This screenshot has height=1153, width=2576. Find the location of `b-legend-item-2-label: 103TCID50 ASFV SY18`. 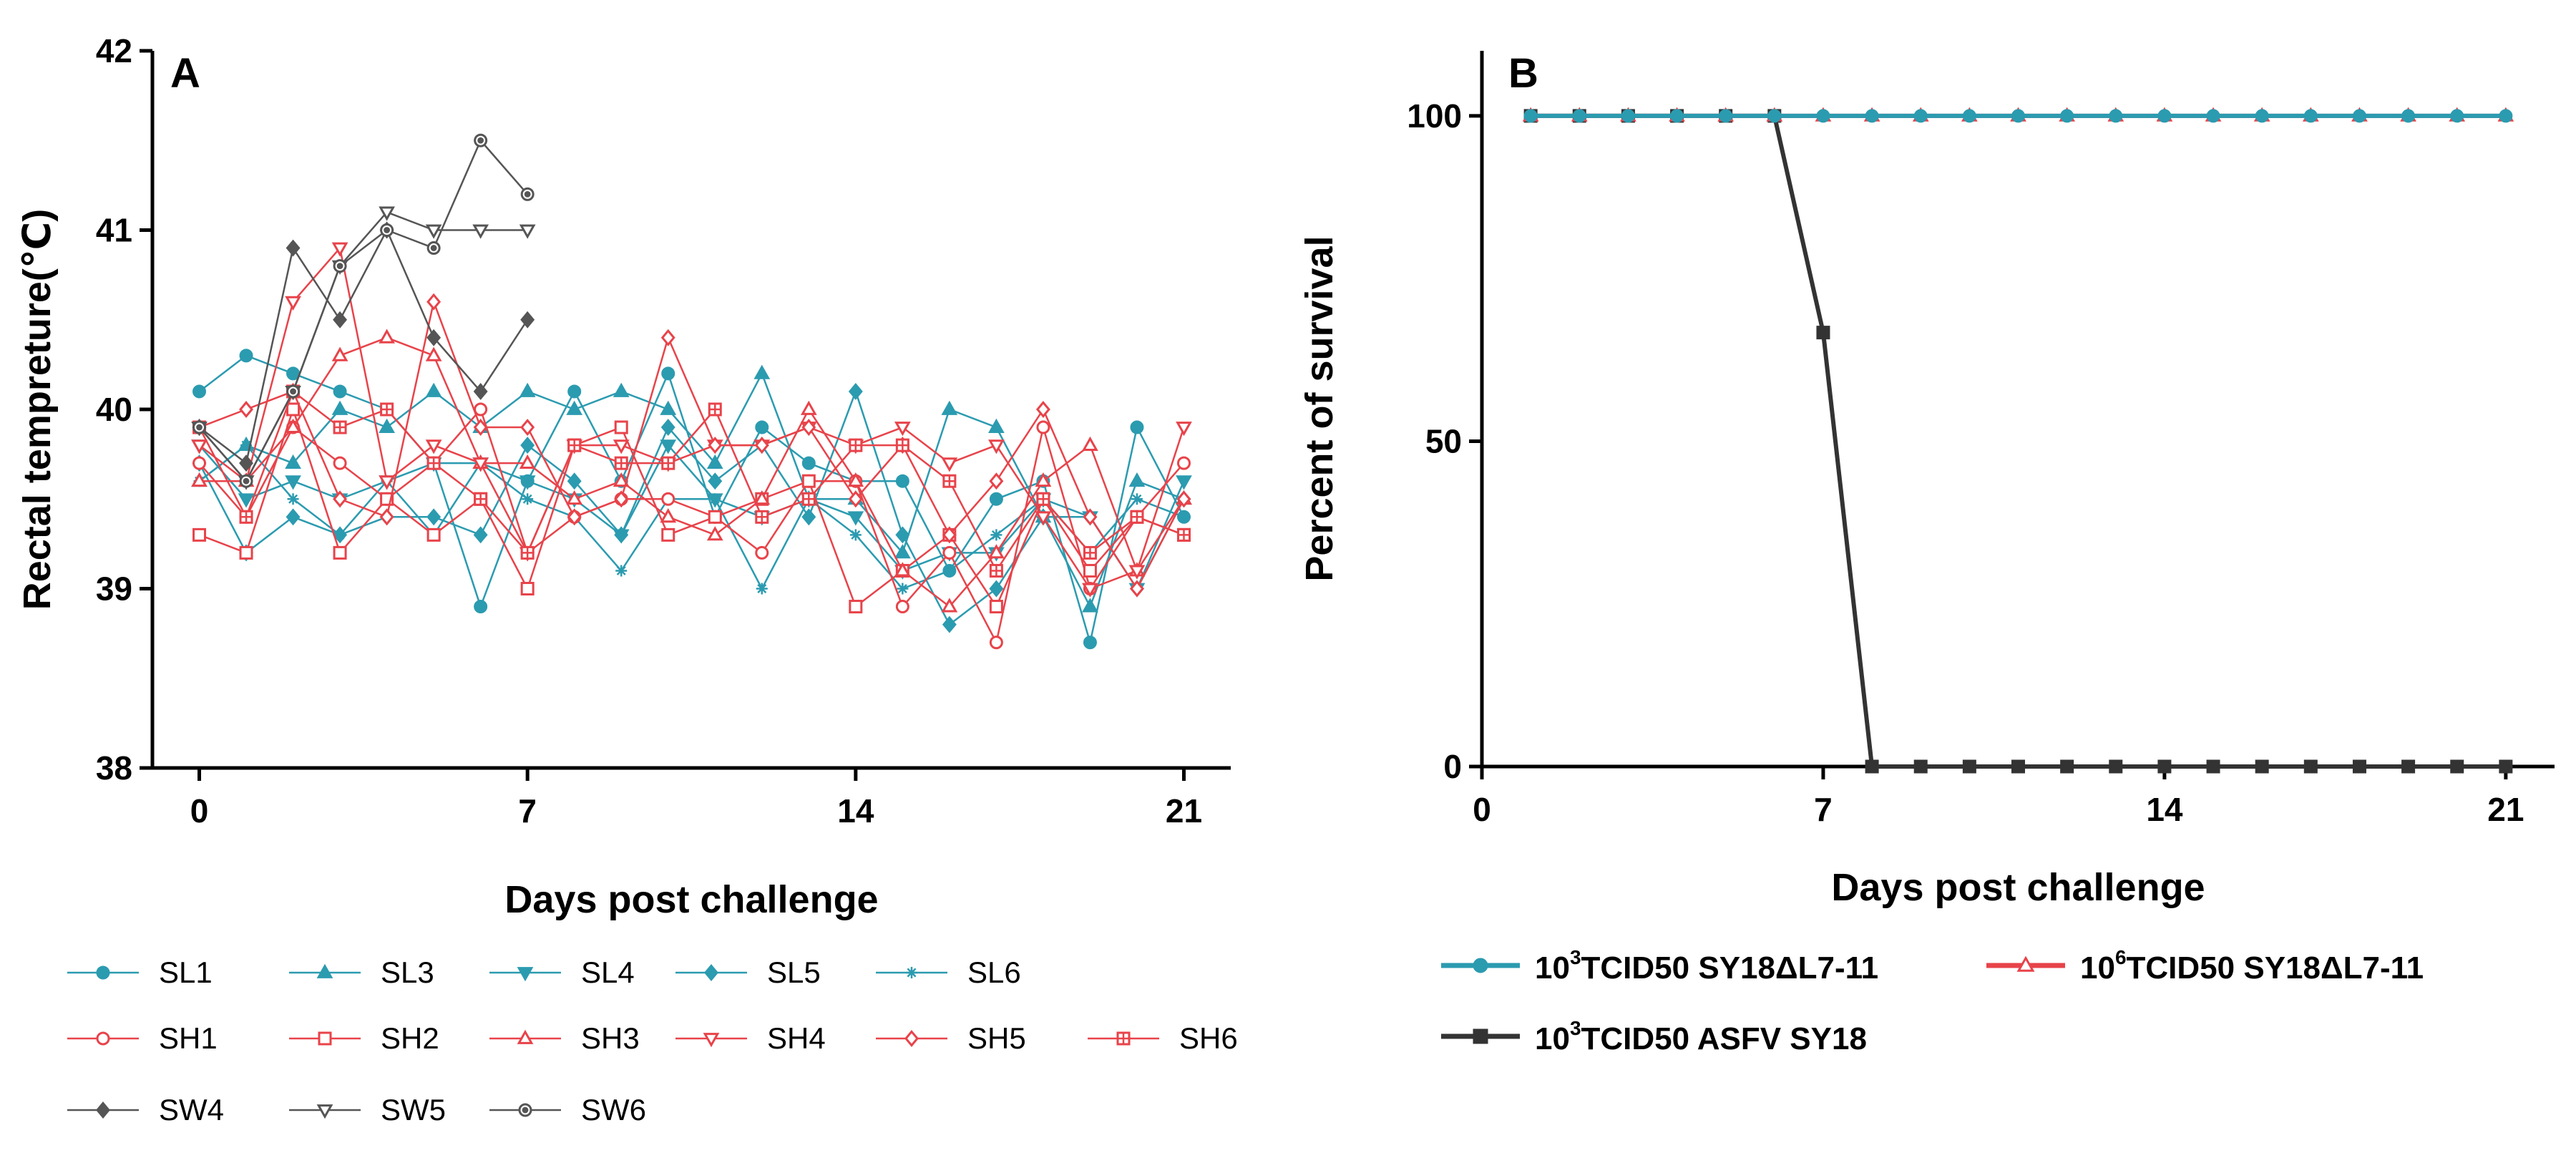

b-legend-item-2-label: 103TCID50 ASFV SY18 is located at coordinates (1701, 1036).